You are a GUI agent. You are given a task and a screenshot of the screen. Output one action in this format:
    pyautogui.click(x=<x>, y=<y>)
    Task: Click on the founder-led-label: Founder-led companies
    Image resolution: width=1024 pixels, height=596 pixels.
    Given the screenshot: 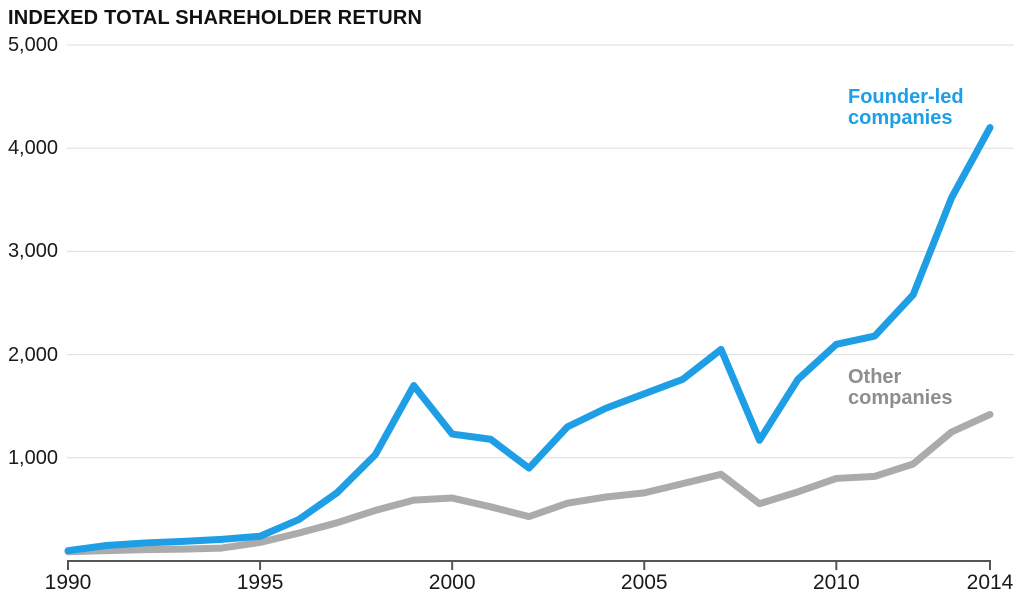 What is the action you would take?
    pyautogui.click(x=906, y=107)
    